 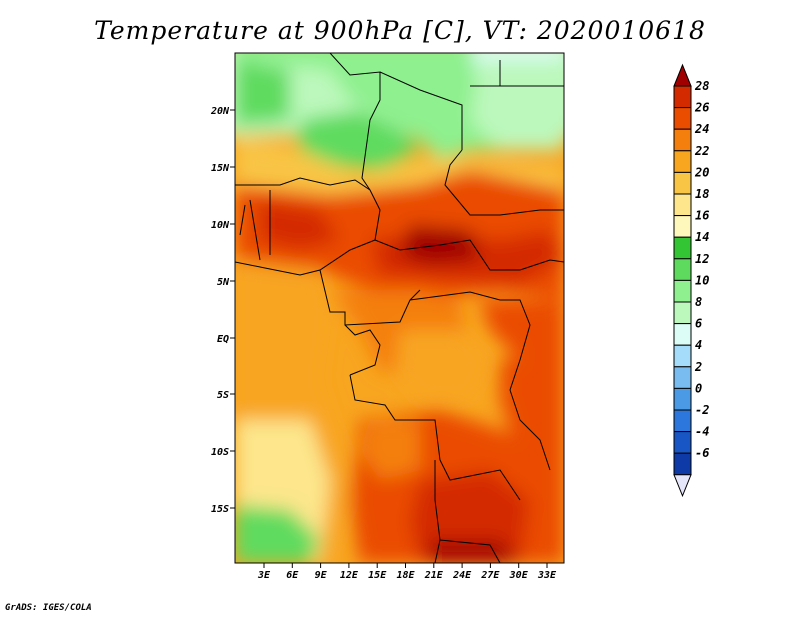 I want to click on colorbar-label: 14, so click(x=702, y=237).